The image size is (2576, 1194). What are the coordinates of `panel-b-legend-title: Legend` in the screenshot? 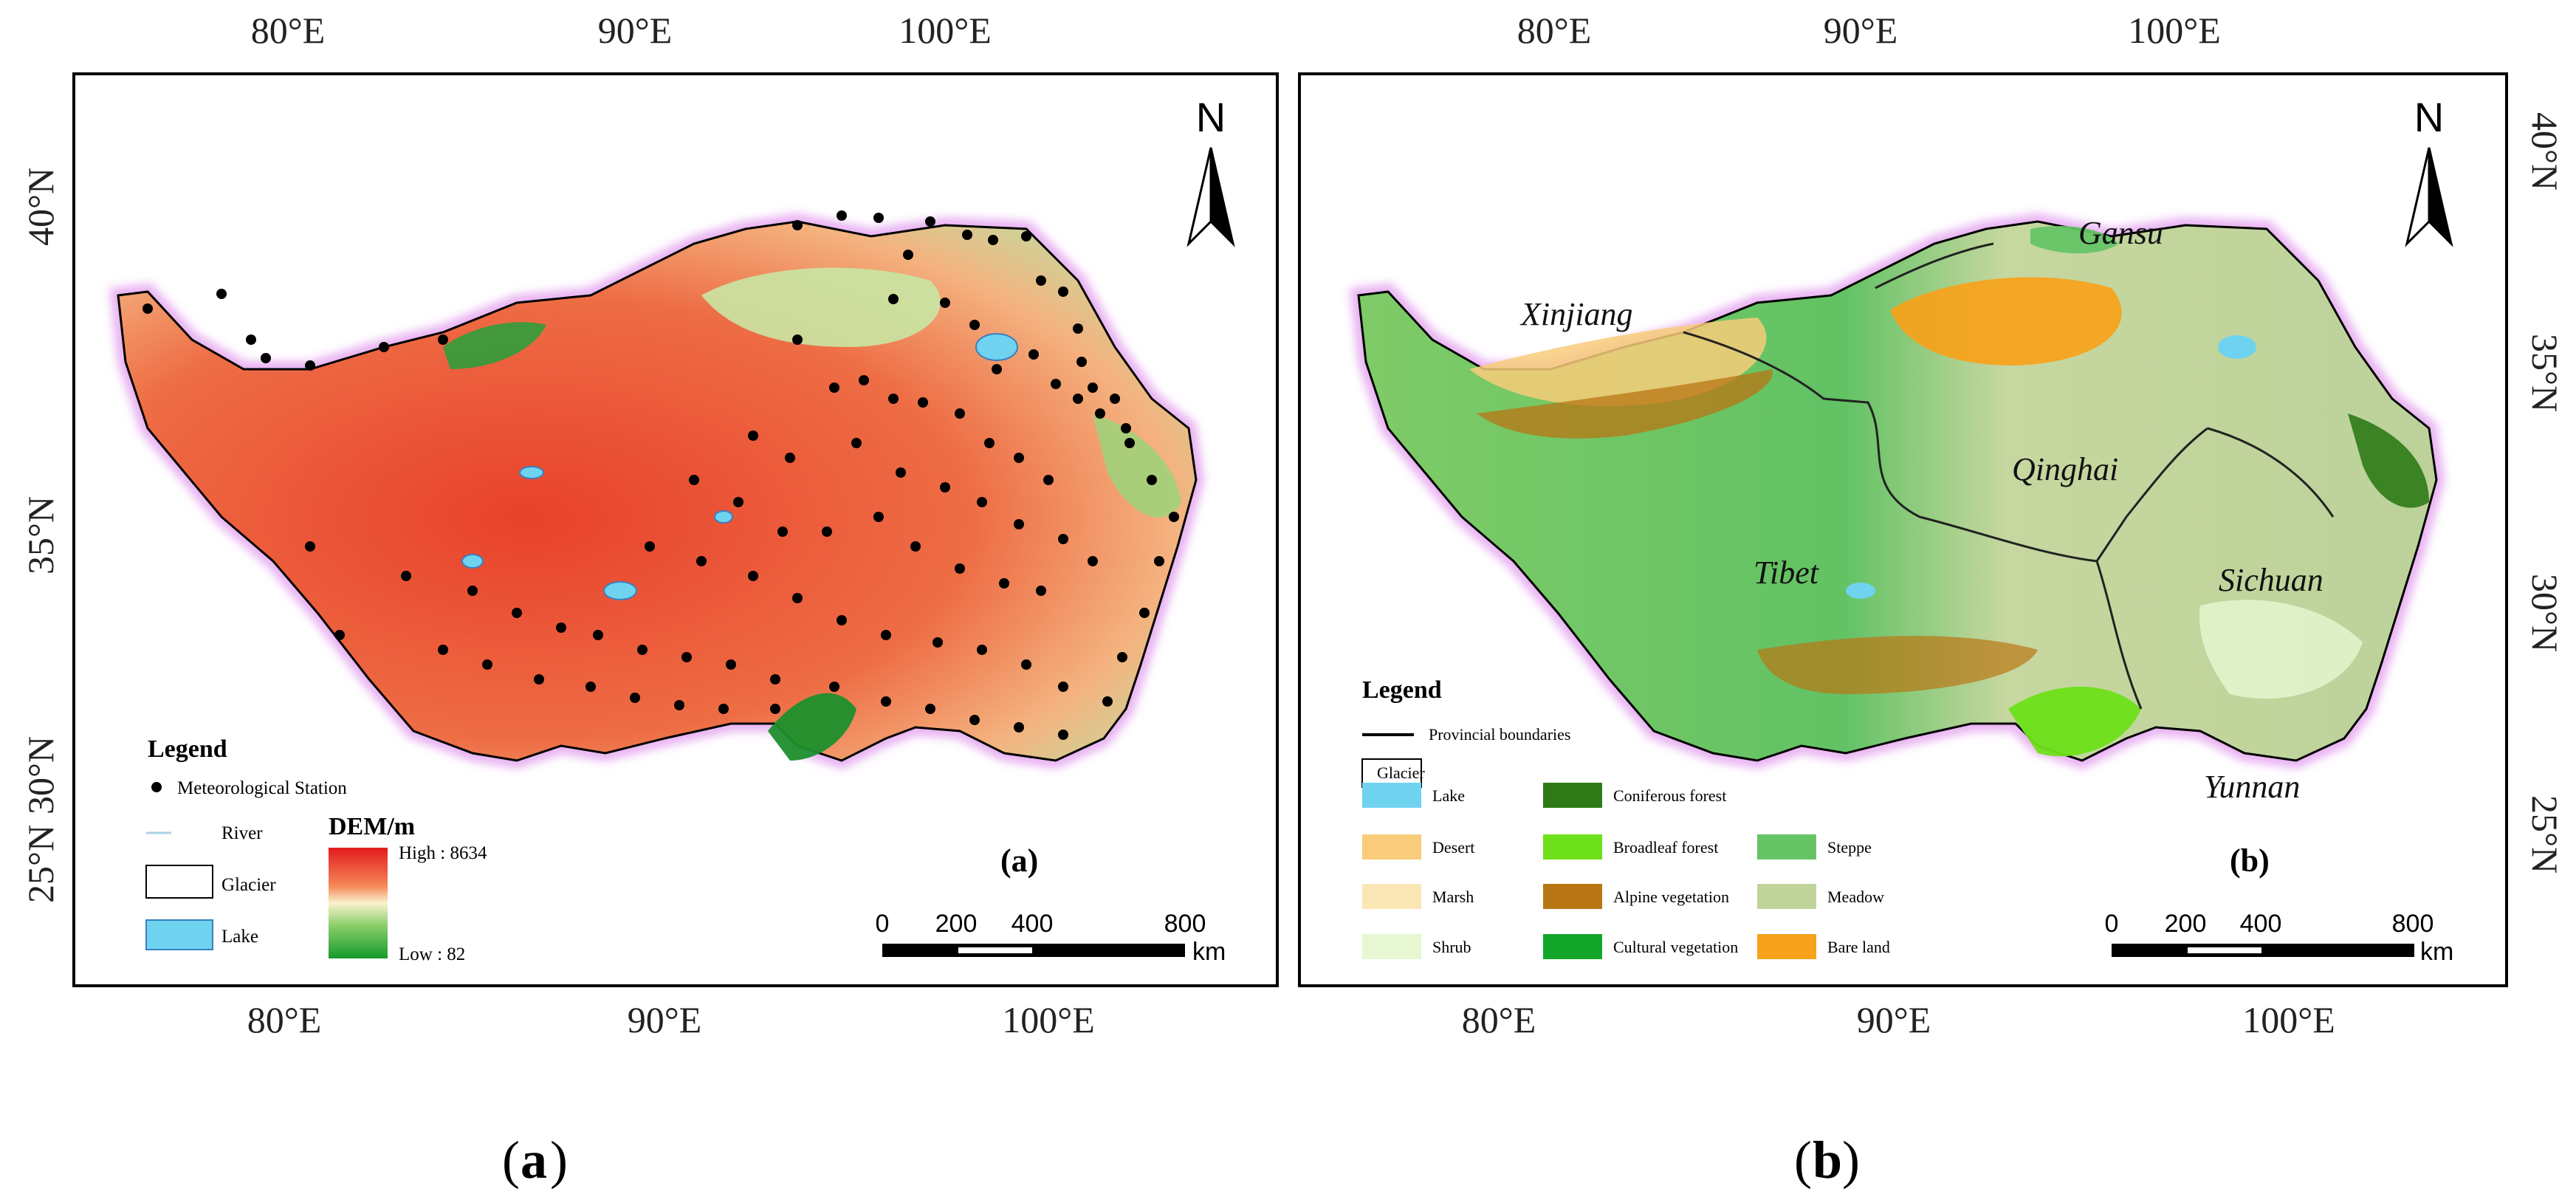 It's located at (1402, 690).